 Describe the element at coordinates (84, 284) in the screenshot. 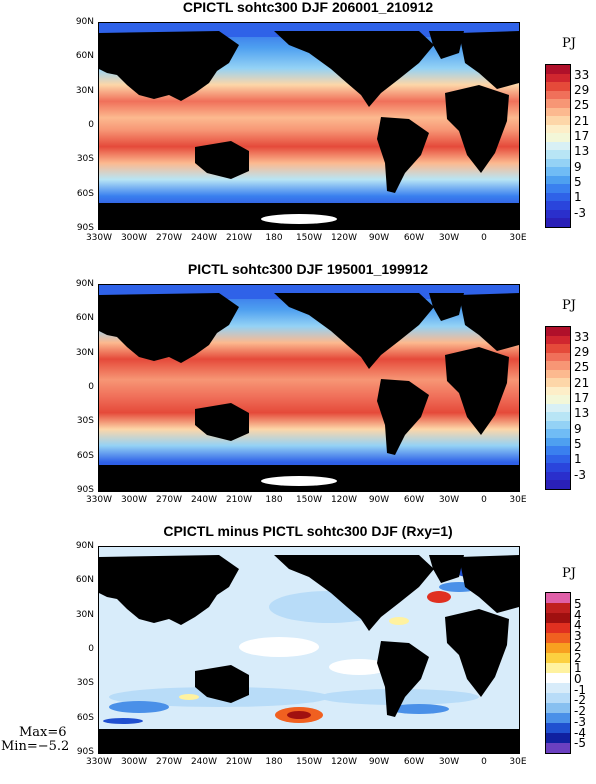

I see `panel-2-ylabel-90n: 90N` at that location.